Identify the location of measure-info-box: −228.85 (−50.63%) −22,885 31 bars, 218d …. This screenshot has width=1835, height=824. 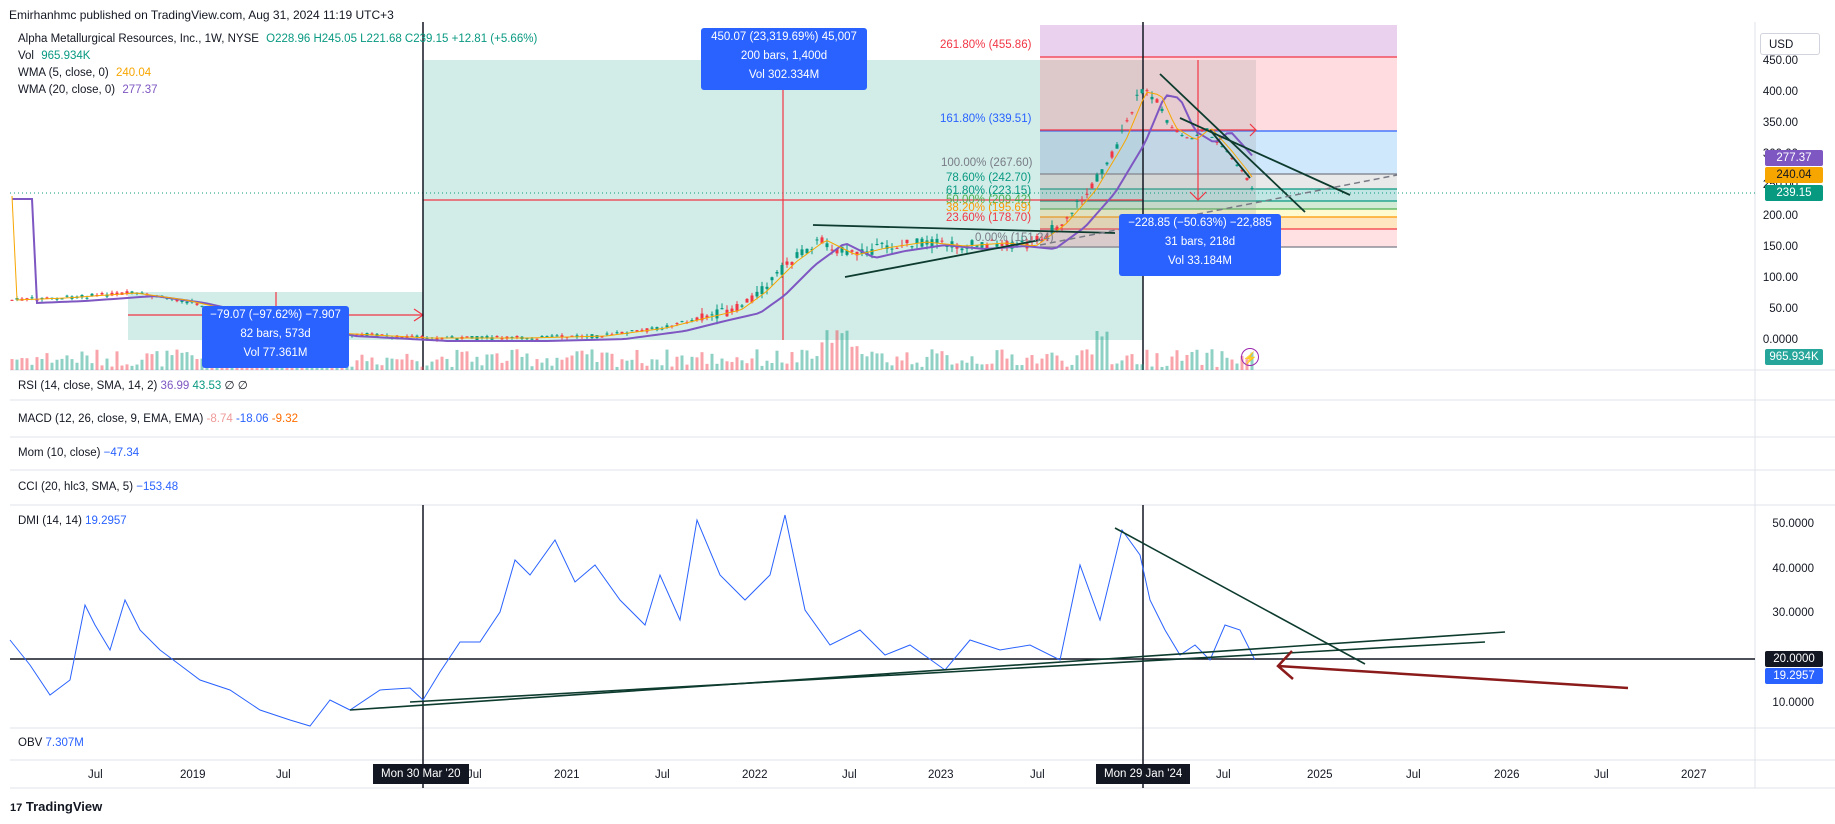
(1200, 245).